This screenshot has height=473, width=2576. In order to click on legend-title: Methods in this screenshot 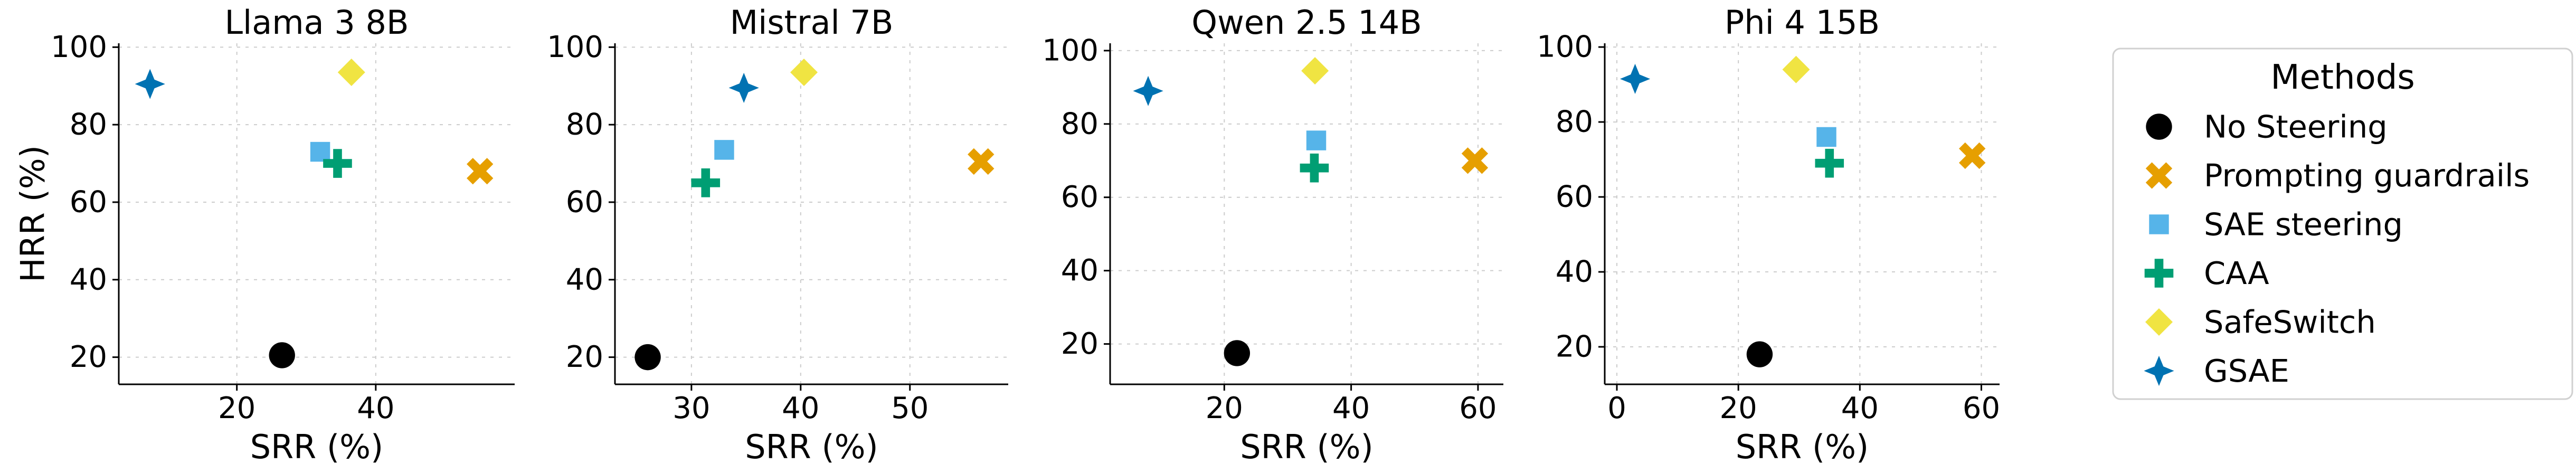, I will do `click(2342, 77)`.